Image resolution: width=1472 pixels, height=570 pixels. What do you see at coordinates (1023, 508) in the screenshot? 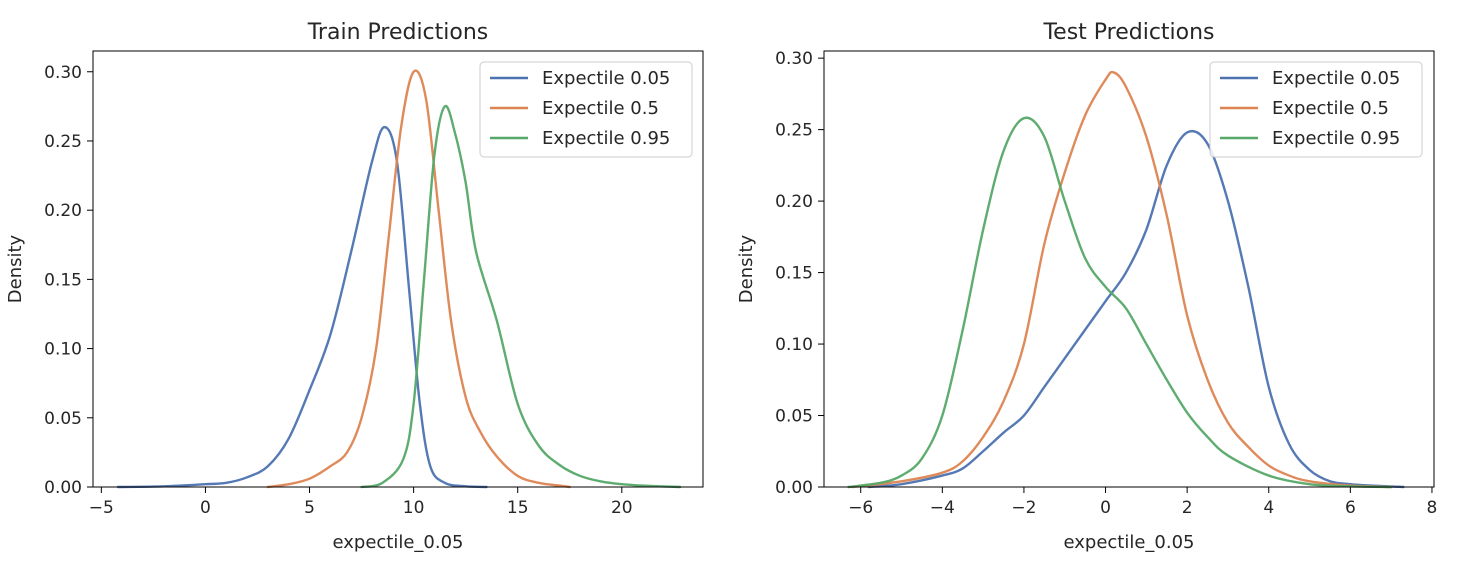
I see `x-tick-label: −2` at bounding box center [1023, 508].